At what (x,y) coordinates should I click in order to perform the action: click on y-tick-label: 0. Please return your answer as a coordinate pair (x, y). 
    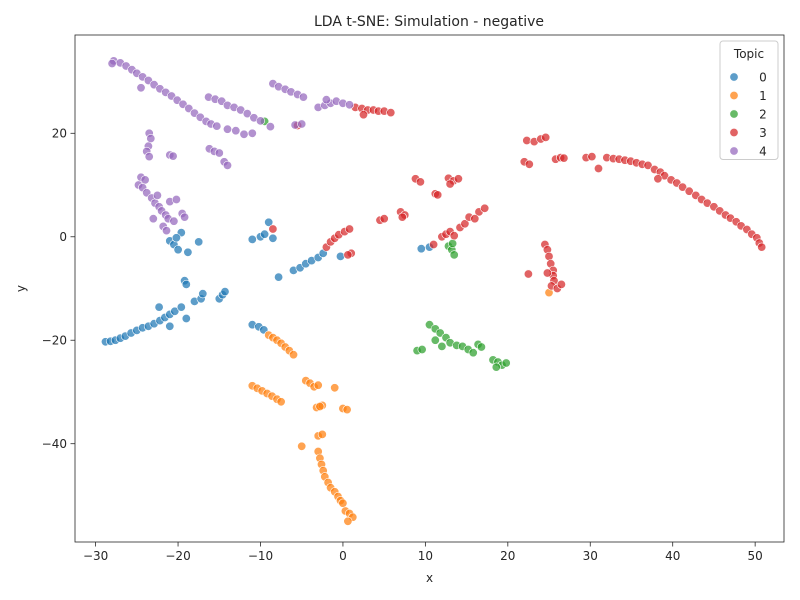
    Looking at the image, I should click on (63, 237).